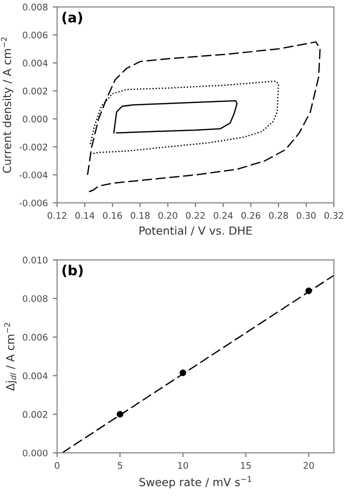 The width and height of the screenshot is (346, 496). What do you see at coordinates (183, 465) in the screenshot?
I see `x-tick-label: 10` at bounding box center [183, 465].